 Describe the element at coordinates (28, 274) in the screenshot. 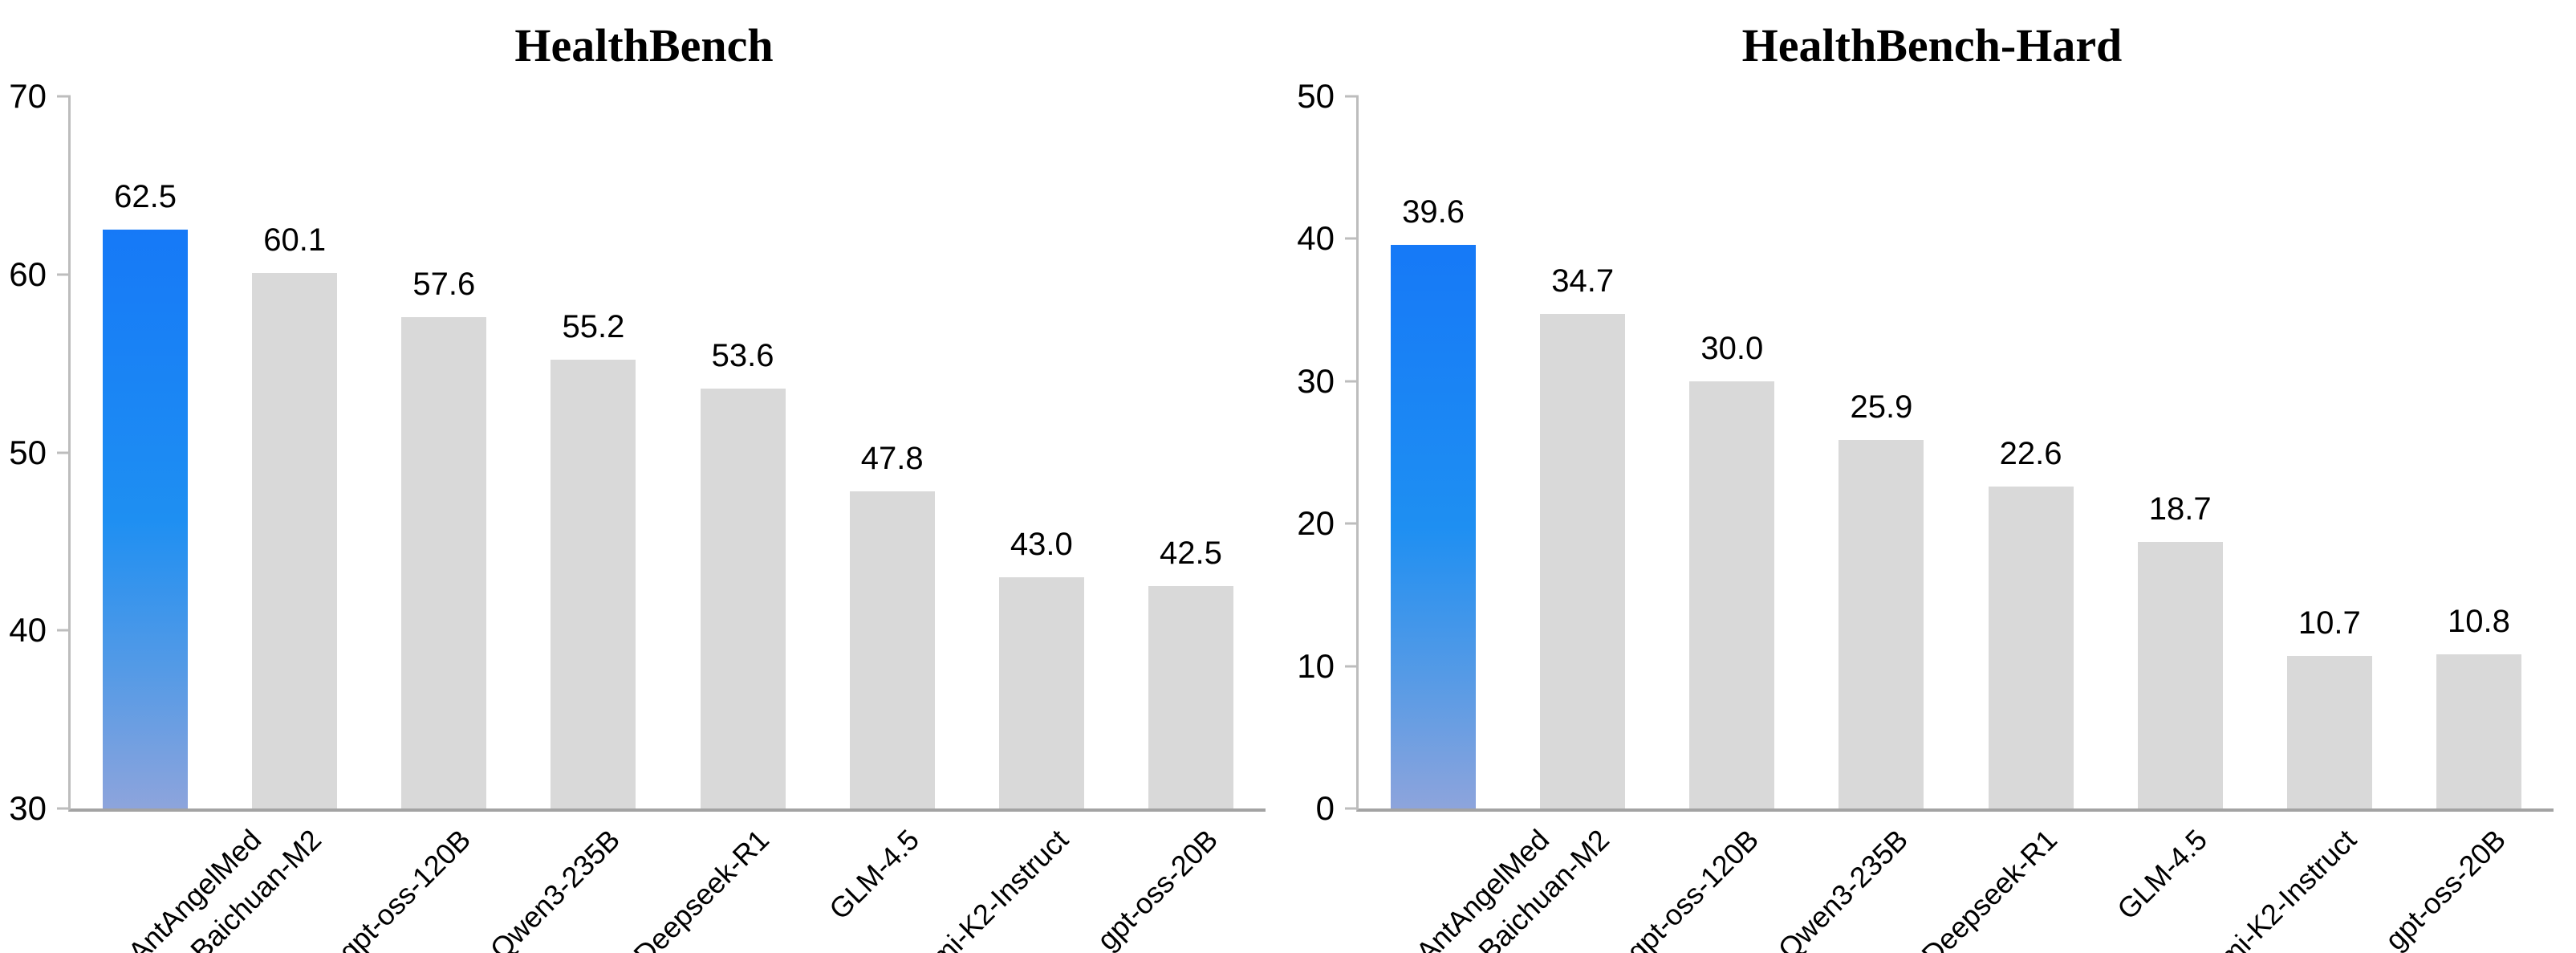

I see `y-tick-label: 60` at that location.